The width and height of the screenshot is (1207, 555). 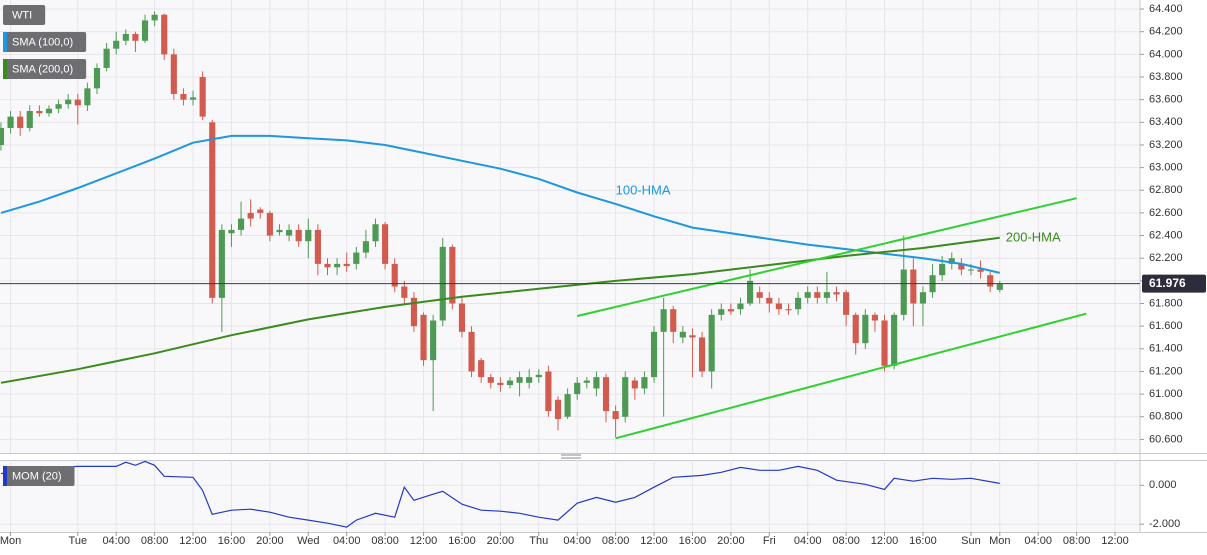 I want to click on y-tick-label: 62.400, so click(x=1166, y=235).